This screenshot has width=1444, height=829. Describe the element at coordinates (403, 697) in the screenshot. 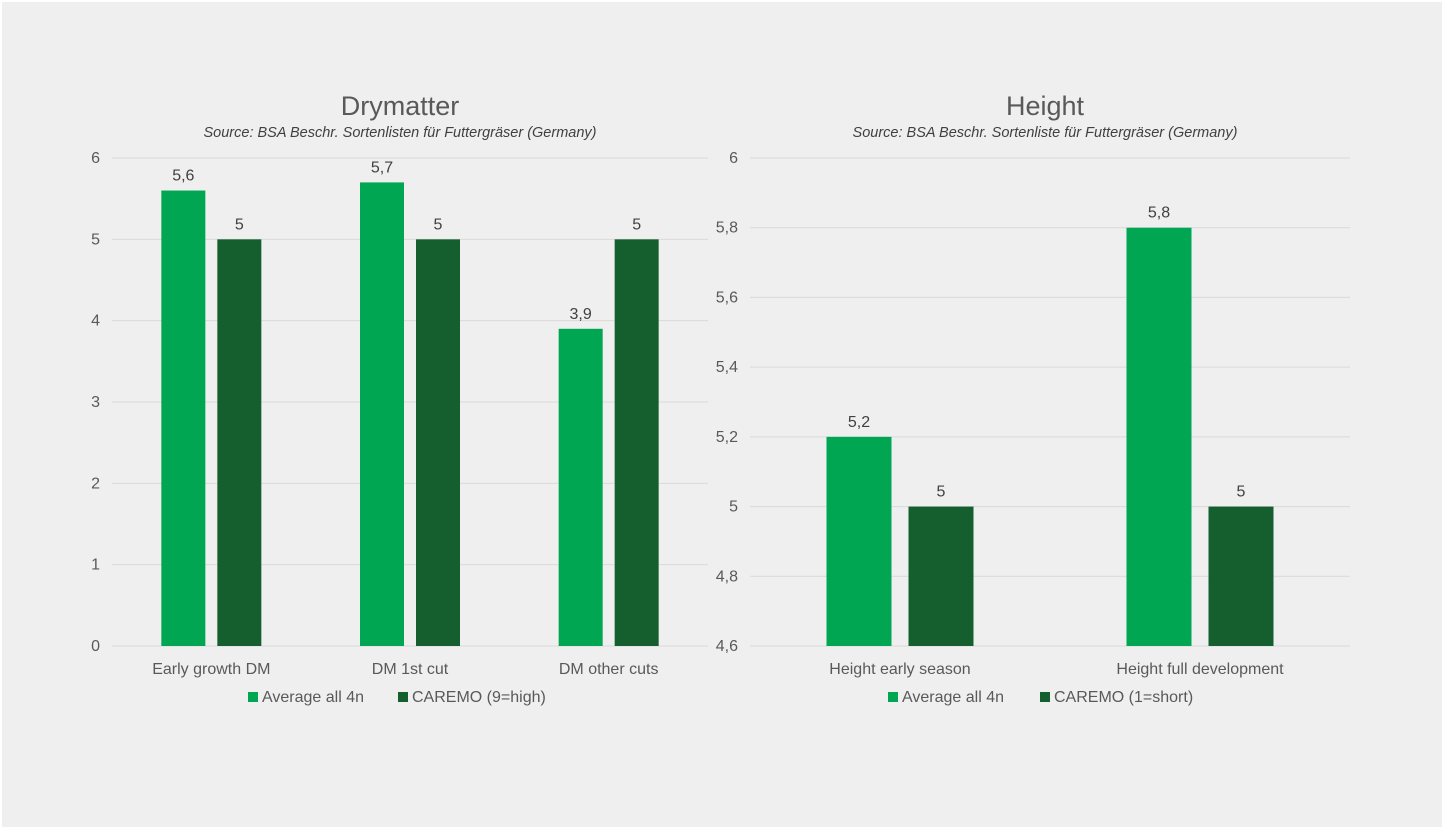

I see `dm-legend-swatch-caremo` at that location.